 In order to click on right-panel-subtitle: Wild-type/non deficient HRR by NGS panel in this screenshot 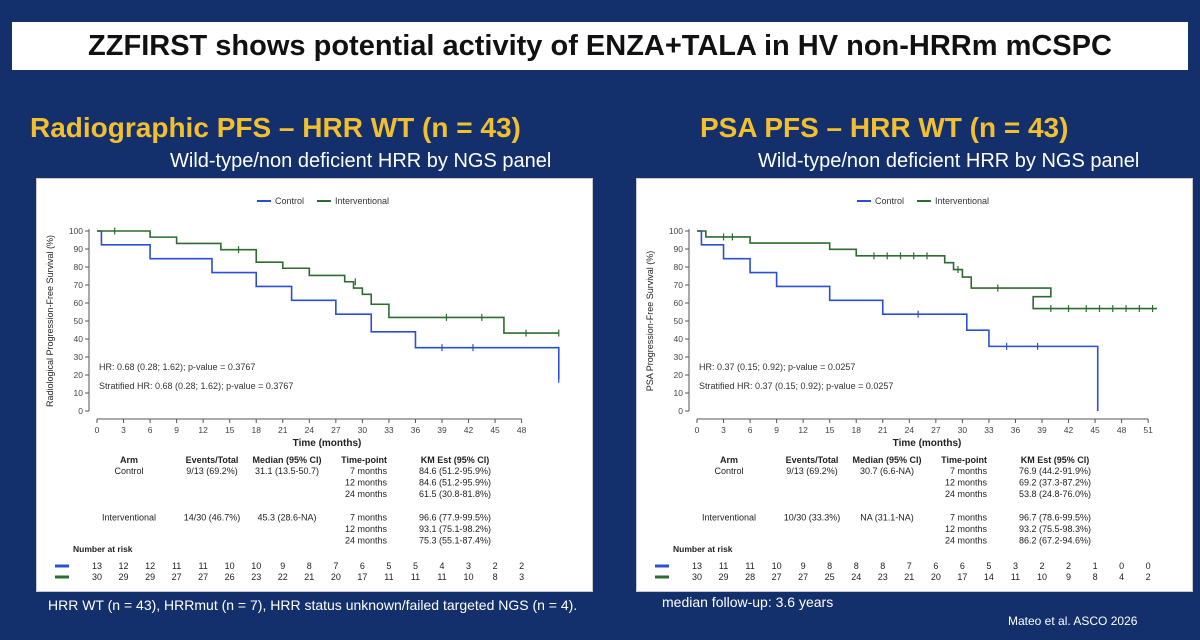, I will do `click(949, 161)`.